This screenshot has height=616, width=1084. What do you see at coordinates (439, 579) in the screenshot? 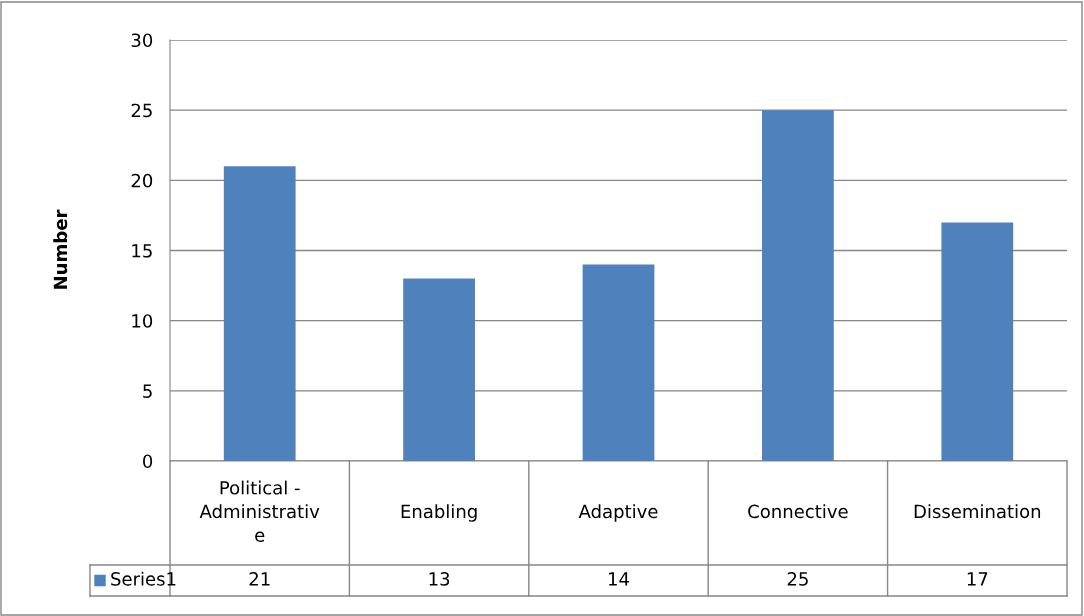
I see `data-label: 13` at bounding box center [439, 579].